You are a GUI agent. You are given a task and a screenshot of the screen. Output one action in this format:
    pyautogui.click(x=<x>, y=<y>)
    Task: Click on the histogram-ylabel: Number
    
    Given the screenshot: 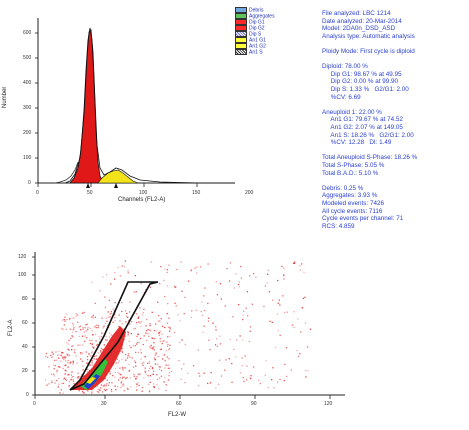 What is the action you would take?
    pyautogui.click(x=5, y=97)
    